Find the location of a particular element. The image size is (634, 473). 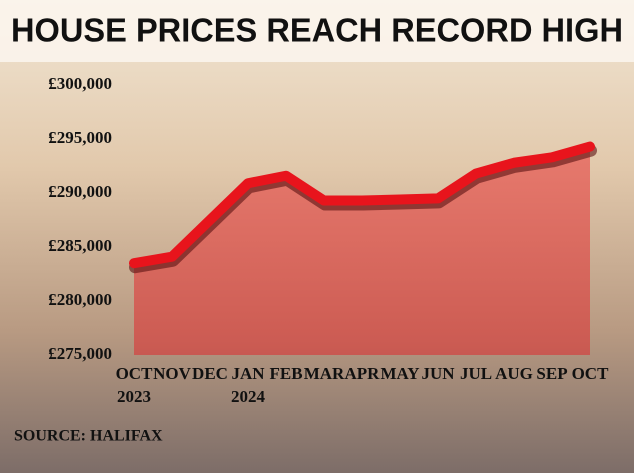

source: SOURCE: HALIFAX is located at coordinates (88, 436).